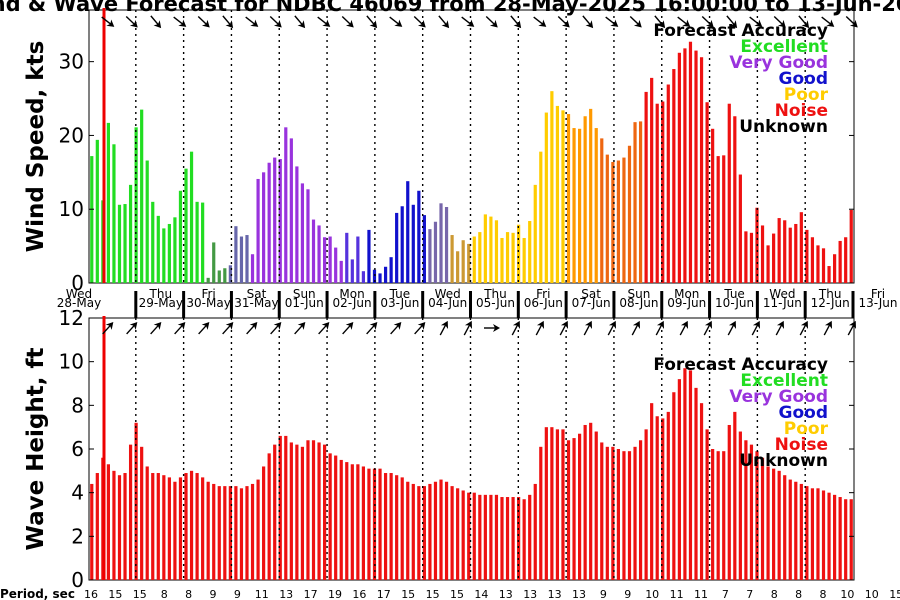 The image size is (900, 600). Describe the element at coordinates (352, 303) in the screenshot. I see `day-date: 02-Jun` at that location.